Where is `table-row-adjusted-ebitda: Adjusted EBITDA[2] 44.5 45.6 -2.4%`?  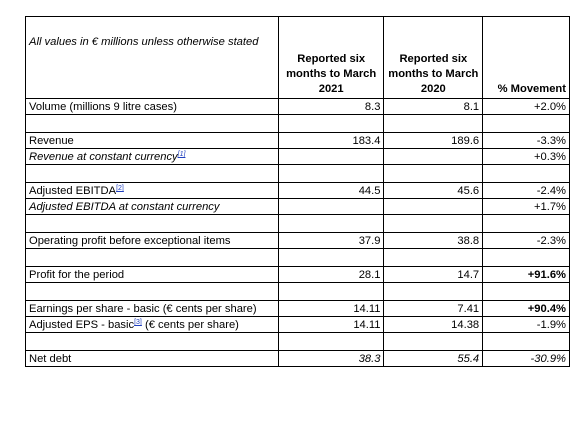
table-row-adjusted-ebitda: Adjusted EBITDA[2] 44.5 45.6 -2.4% is located at coordinates (297, 190).